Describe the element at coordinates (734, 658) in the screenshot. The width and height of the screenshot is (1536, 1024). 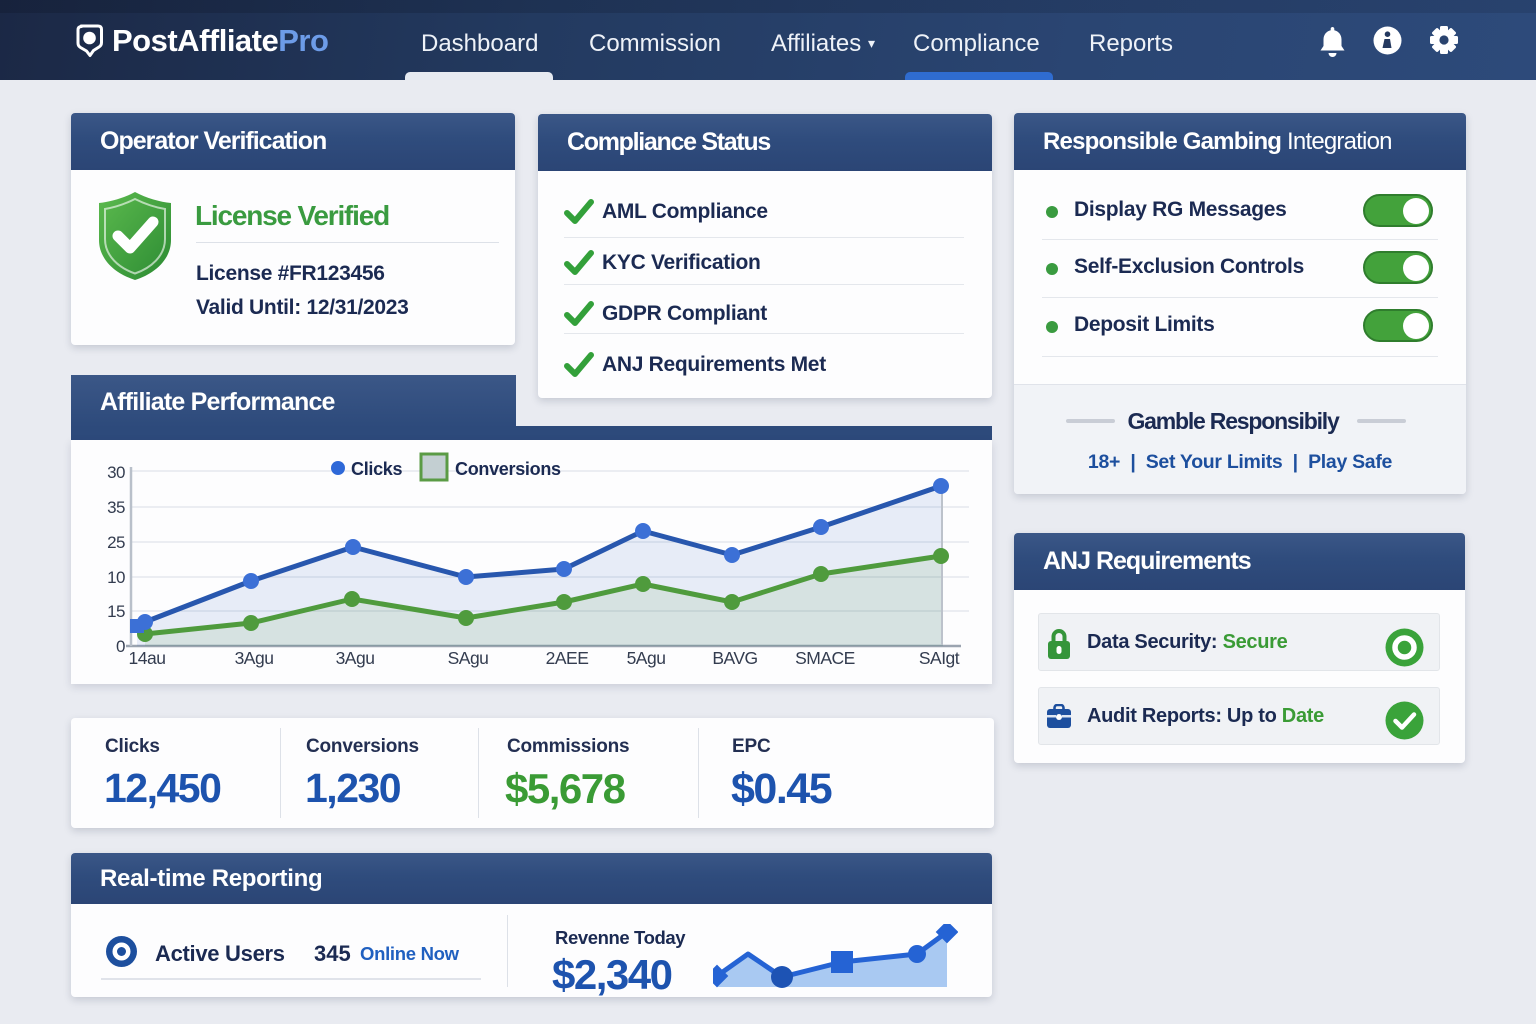
I see `svg-text: BAVG` at that location.